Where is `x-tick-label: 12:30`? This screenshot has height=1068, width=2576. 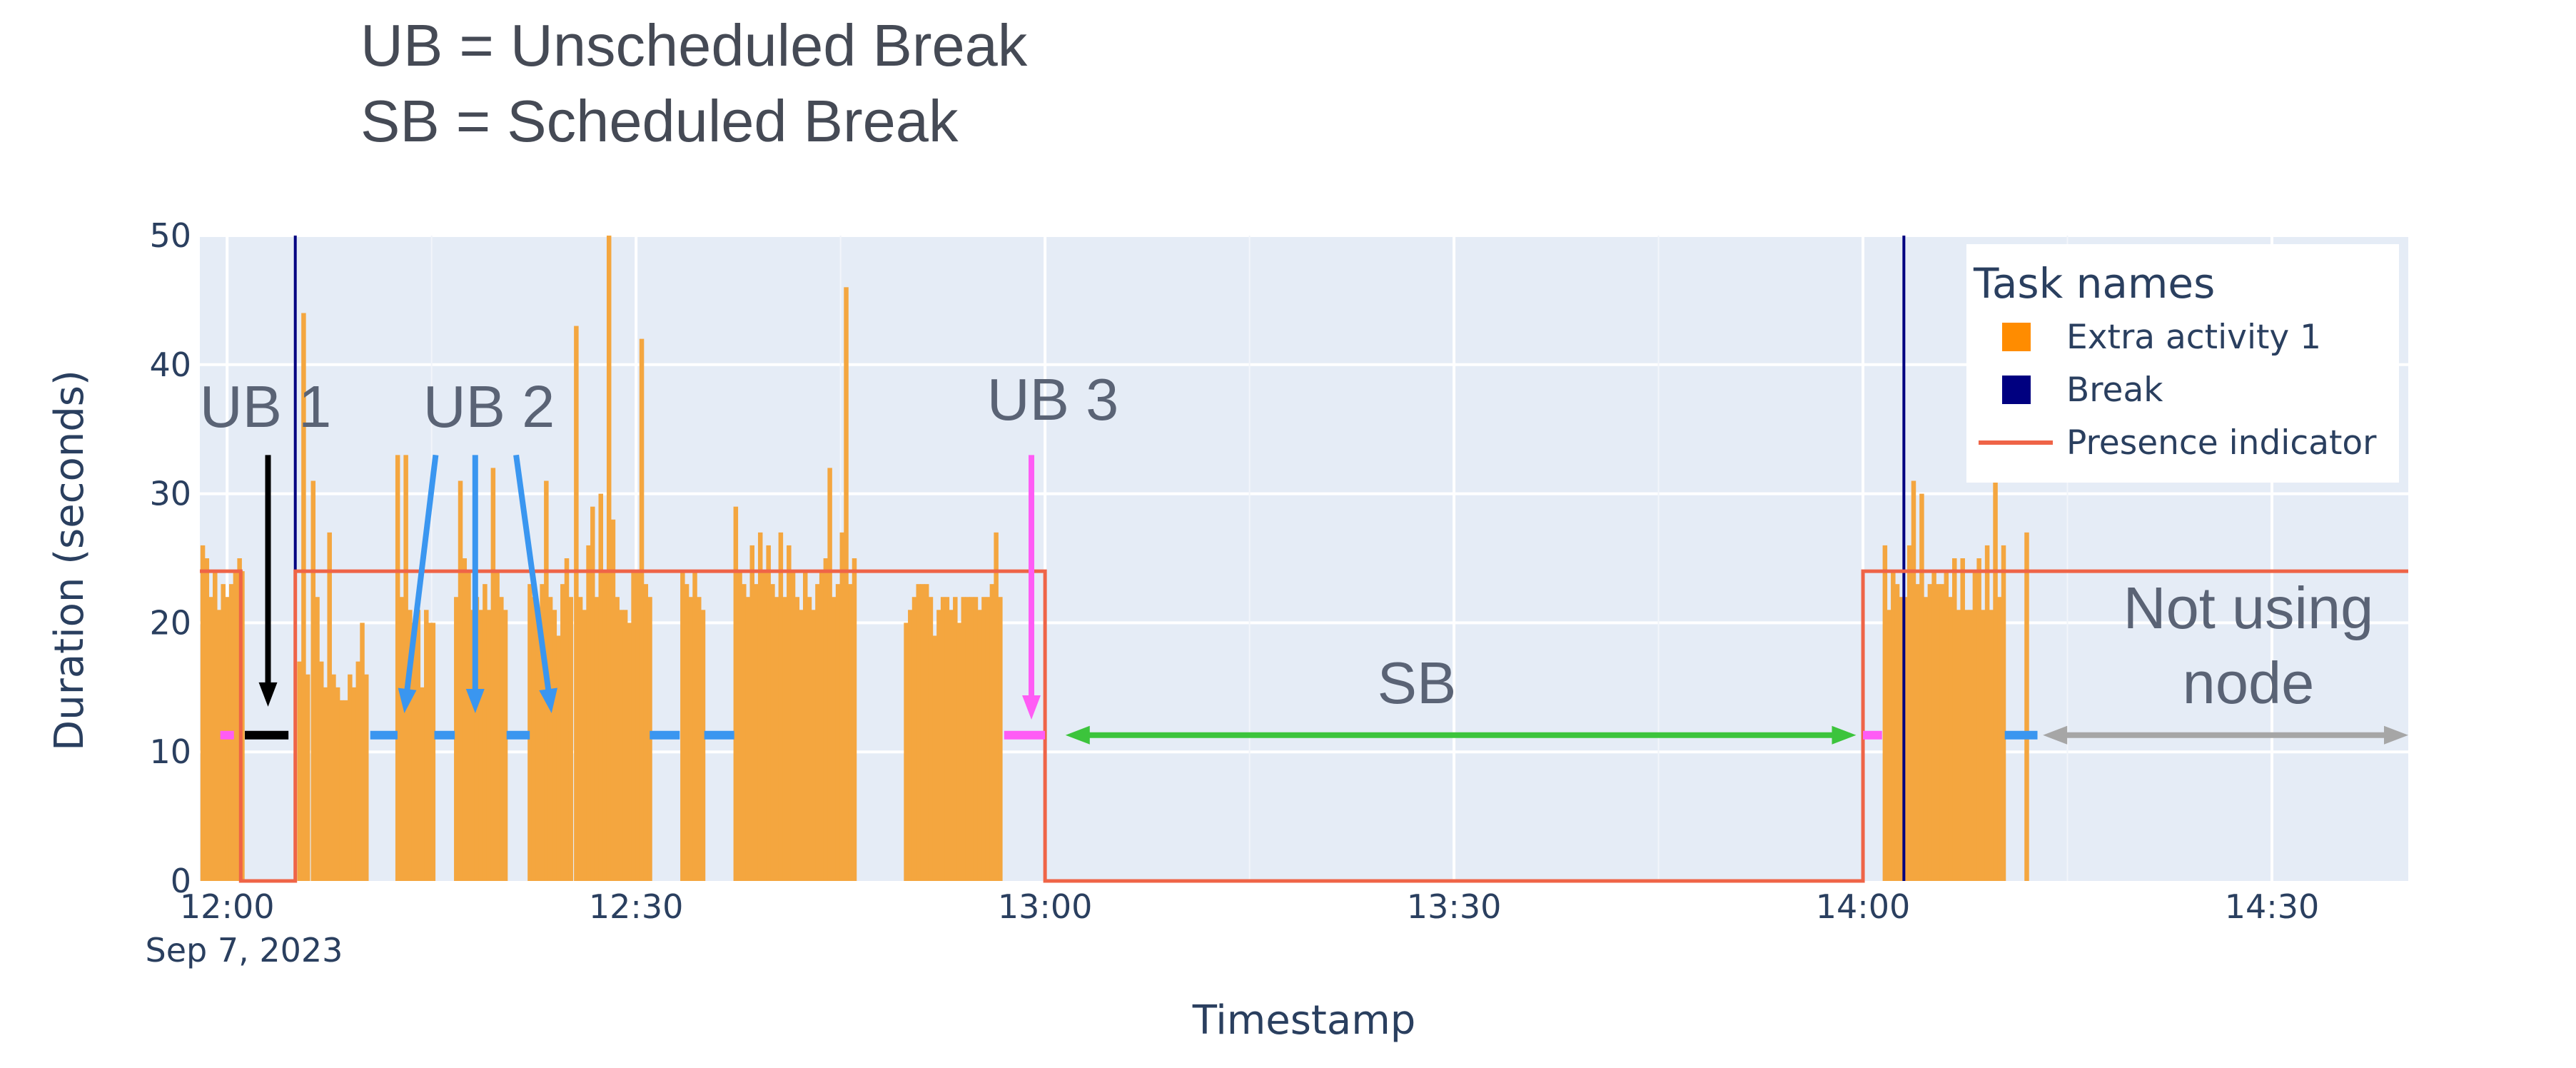 x-tick-label: 12:30 is located at coordinates (636, 907).